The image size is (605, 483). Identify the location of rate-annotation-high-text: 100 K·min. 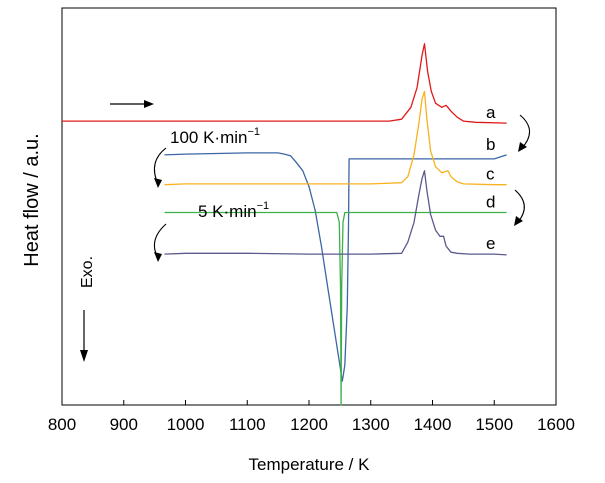
(208, 137).